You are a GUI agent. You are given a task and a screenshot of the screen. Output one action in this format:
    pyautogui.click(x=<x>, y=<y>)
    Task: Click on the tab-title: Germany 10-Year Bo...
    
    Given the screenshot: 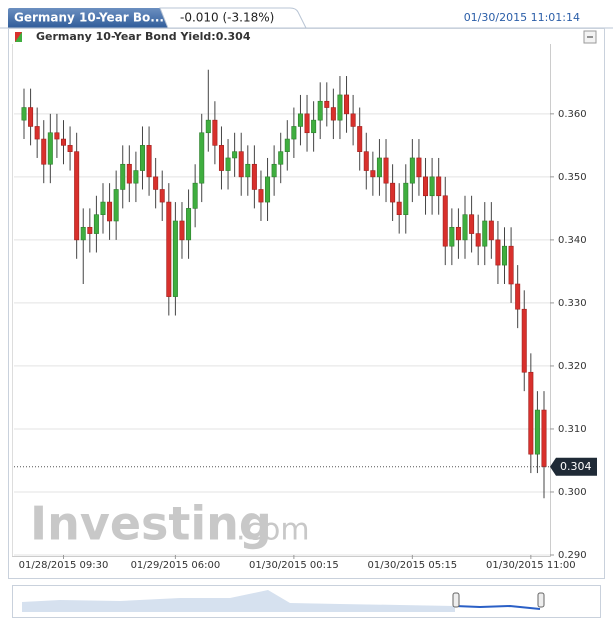 What is the action you would take?
    pyautogui.click(x=89, y=18)
    